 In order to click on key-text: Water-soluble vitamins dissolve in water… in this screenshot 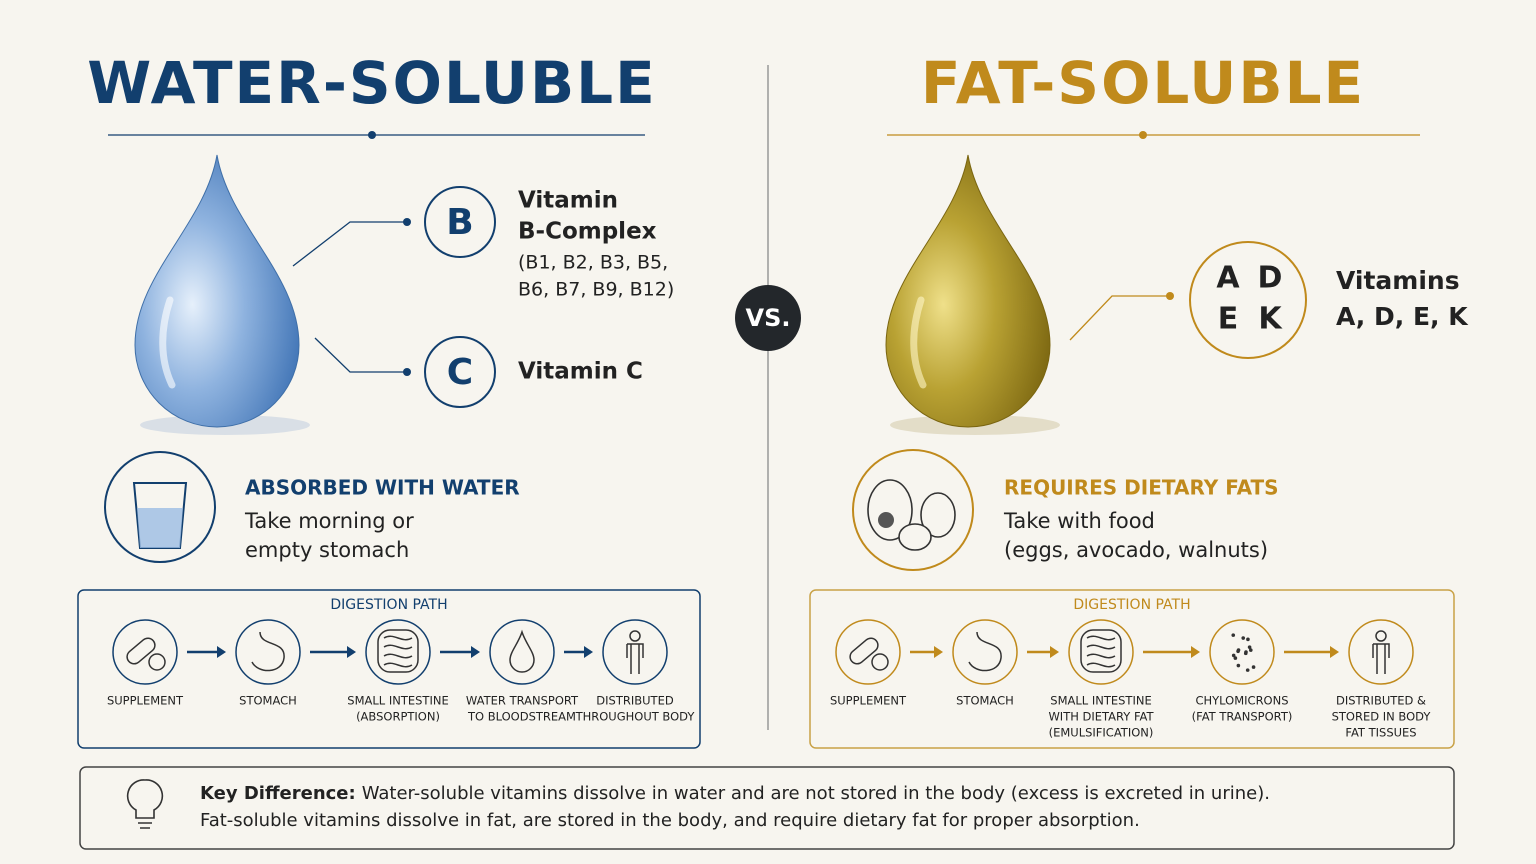, I will do `click(816, 793)`.